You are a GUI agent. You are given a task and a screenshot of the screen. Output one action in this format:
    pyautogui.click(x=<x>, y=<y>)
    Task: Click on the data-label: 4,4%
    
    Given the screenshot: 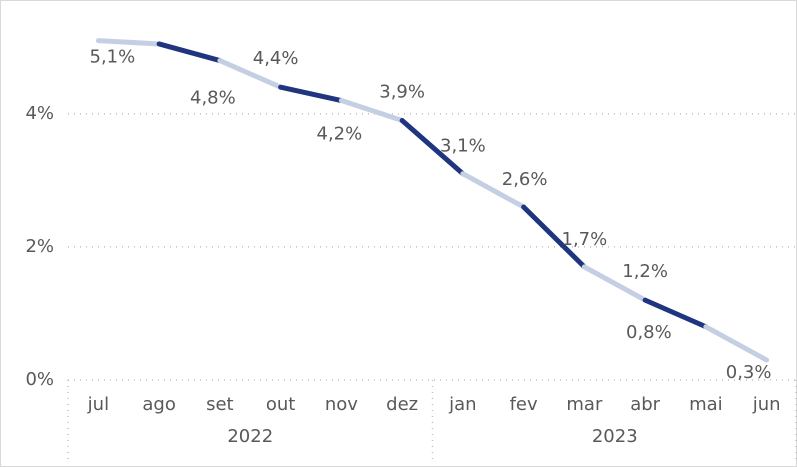 What is the action you would take?
    pyautogui.click(x=276, y=58)
    